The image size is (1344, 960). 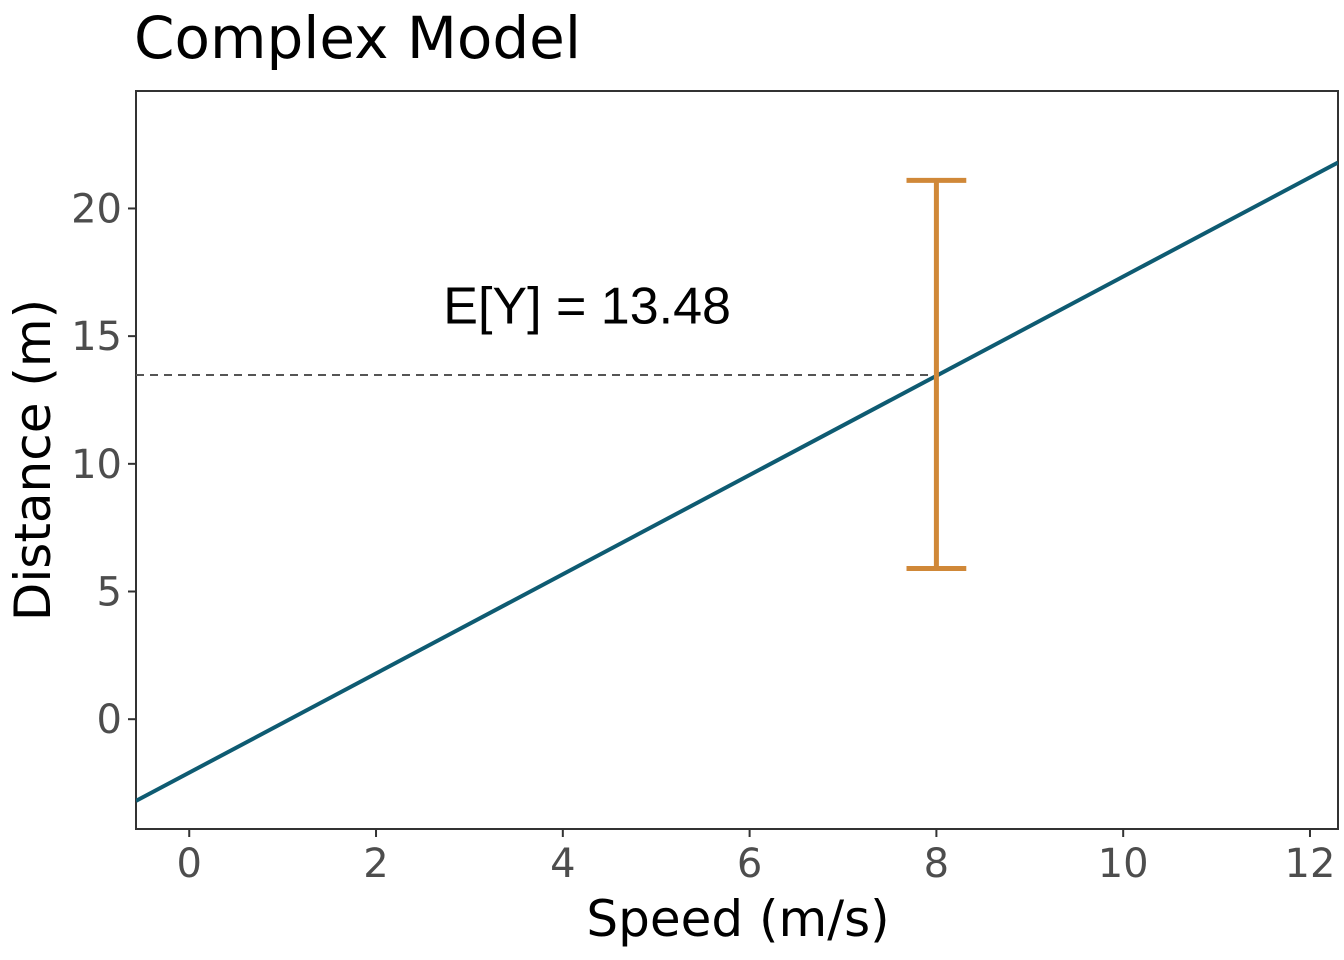 What do you see at coordinates (936, 864) in the screenshot?
I see `x-tick-label: 8` at bounding box center [936, 864].